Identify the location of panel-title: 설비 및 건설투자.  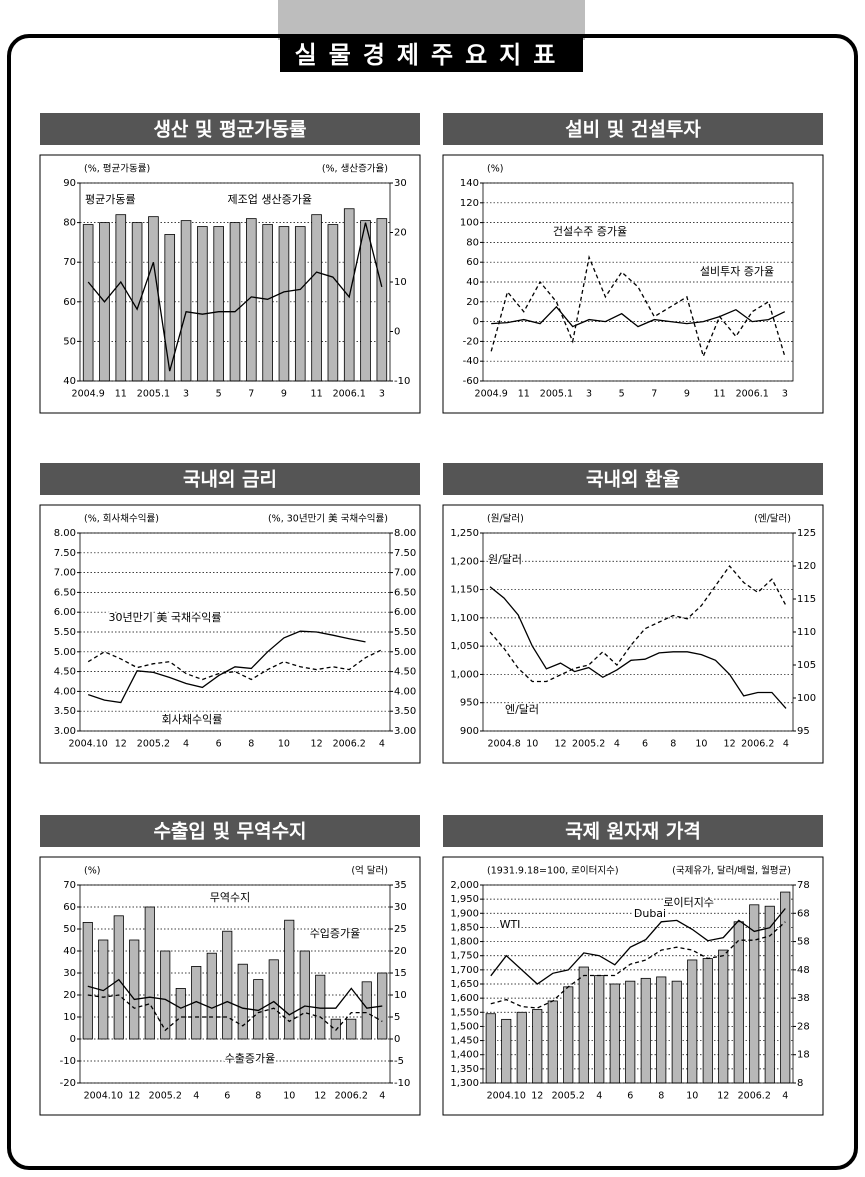
(633, 130).